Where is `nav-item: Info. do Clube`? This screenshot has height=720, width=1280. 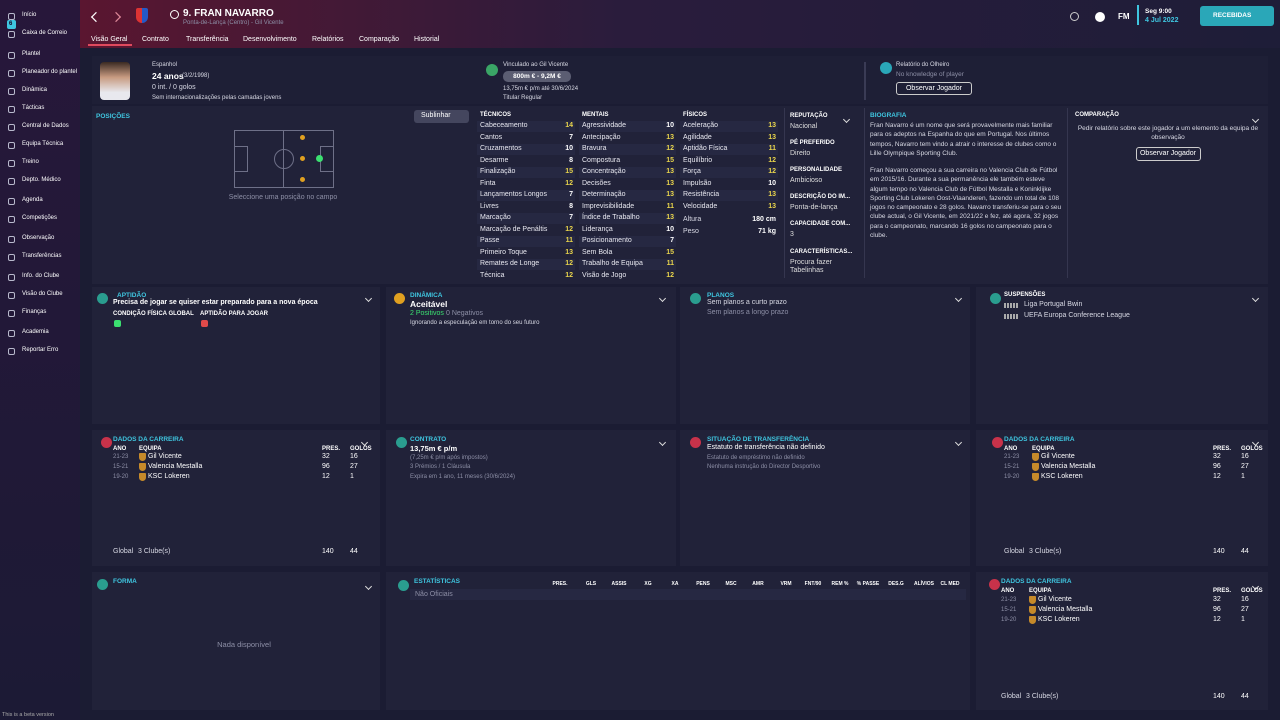 nav-item: Info. do Clube is located at coordinates (41, 276).